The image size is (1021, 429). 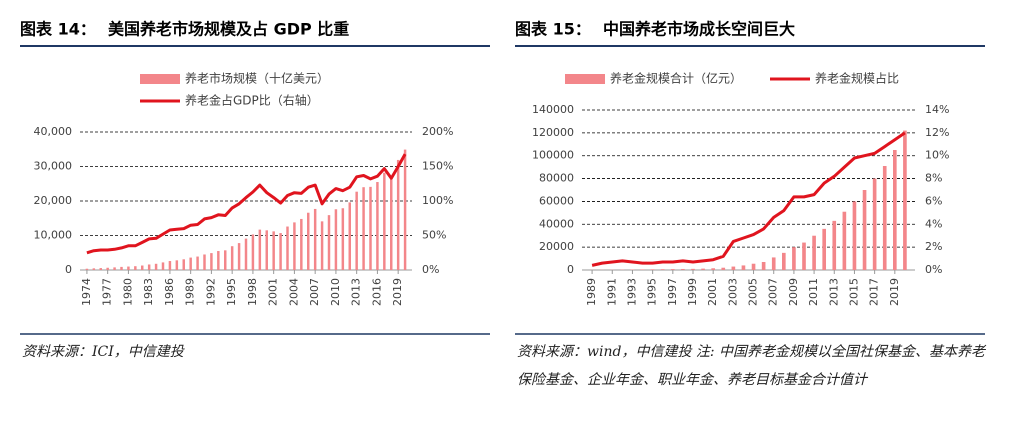 What do you see at coordinates (434, 235) in the screenshot?
I see `y2-tick-label: 50%` at bounding box center [434, 235].